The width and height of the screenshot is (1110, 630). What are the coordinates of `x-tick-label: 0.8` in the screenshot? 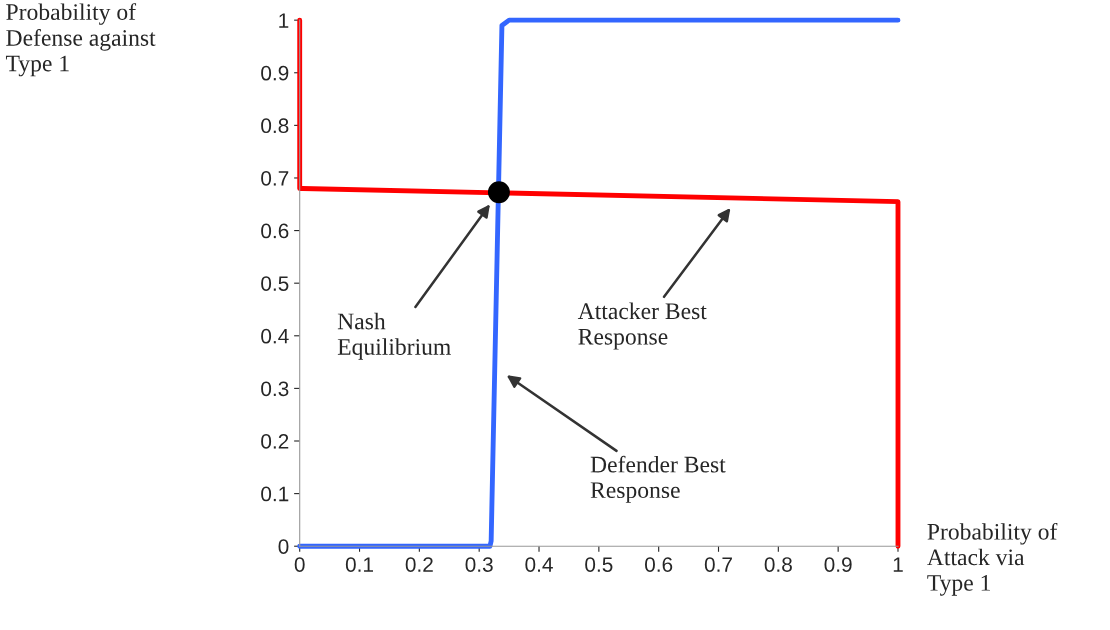 It's located at (778, 564).